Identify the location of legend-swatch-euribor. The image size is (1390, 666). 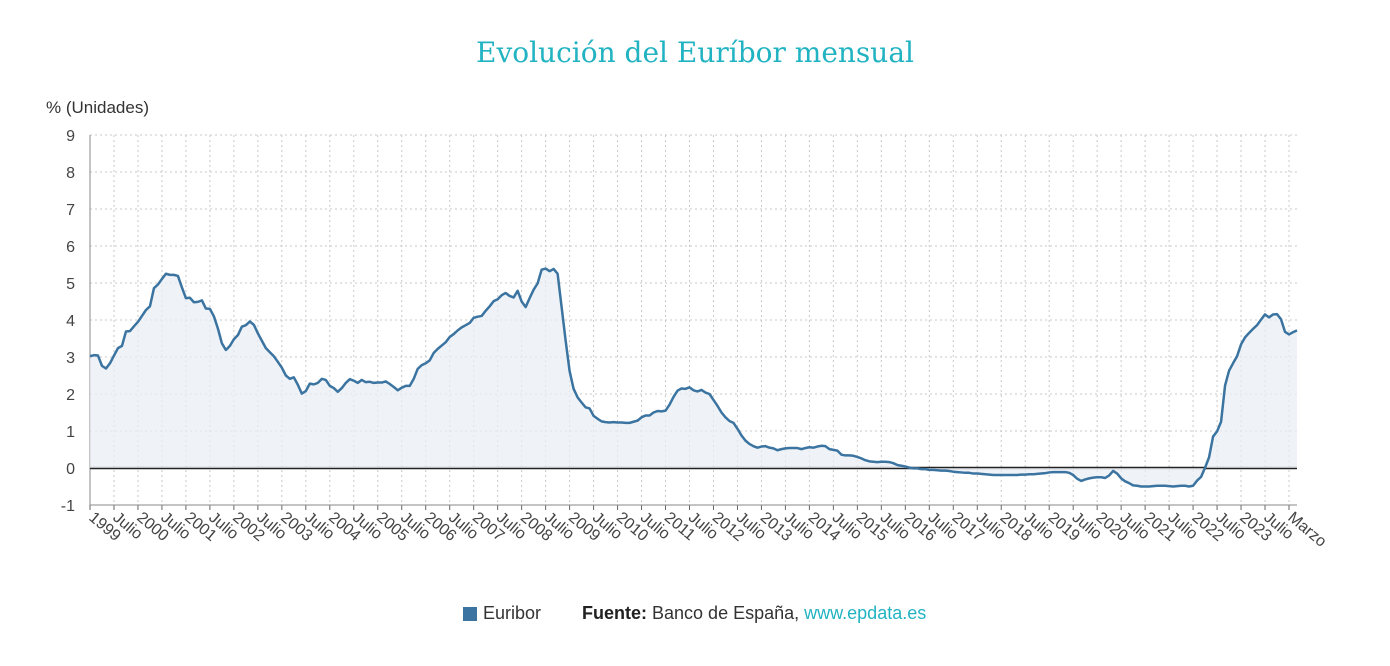
(470, 614).